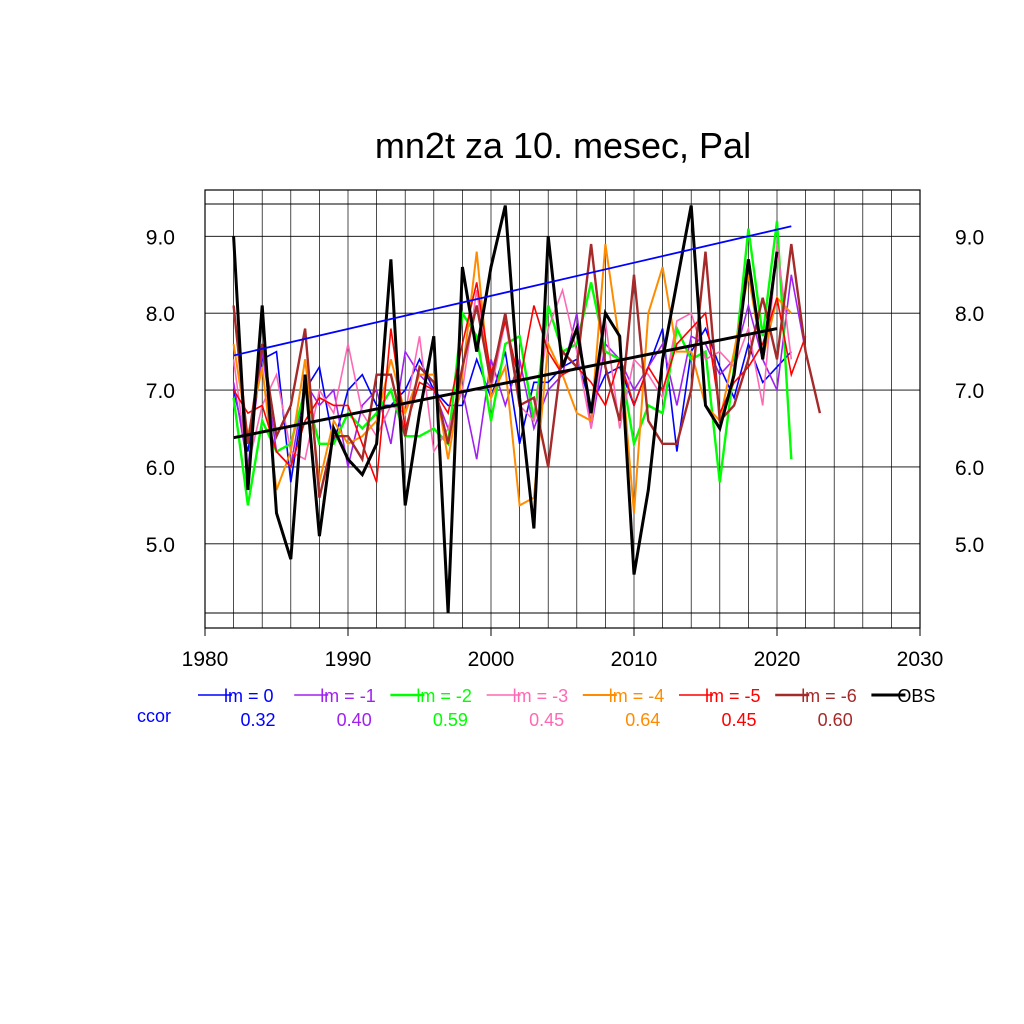  What do you see at coordinates (969, 545) in the screenshot?
I see `y-tick-label-right: 5.0` at bounding box center [969, 545].